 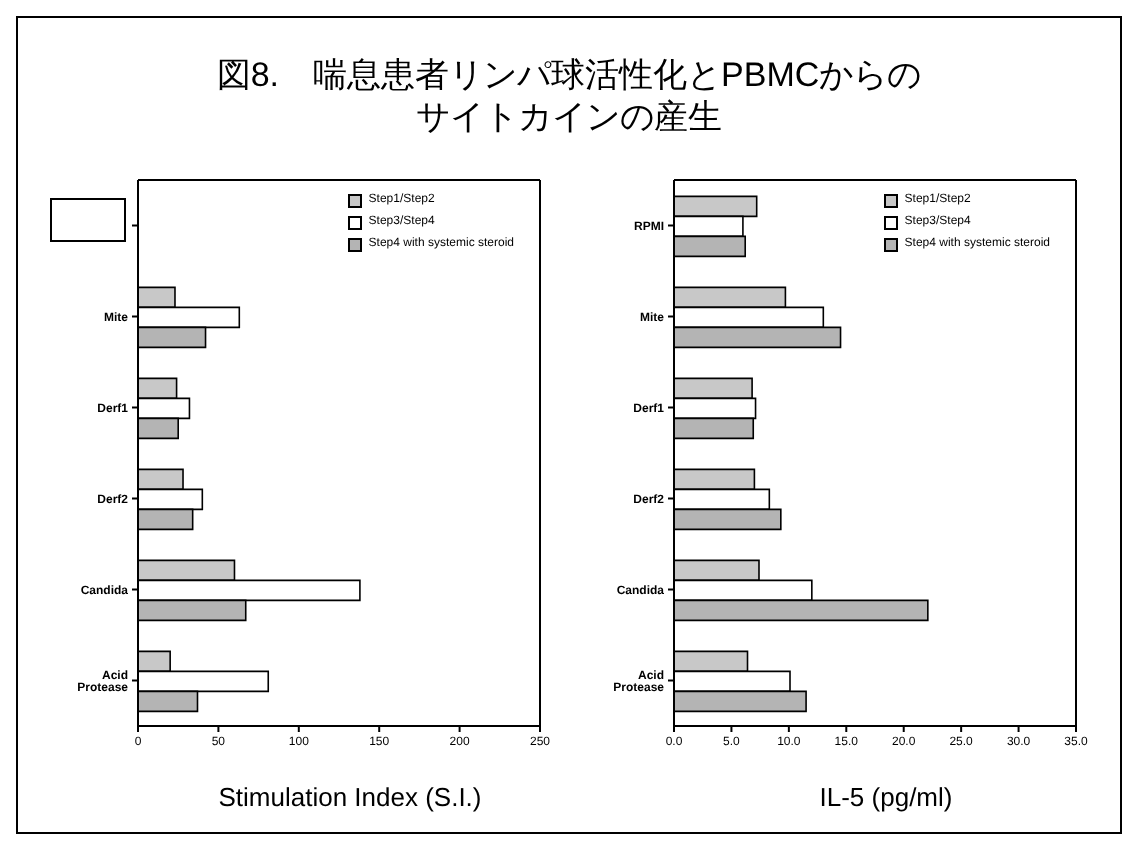 What do you see at coordinates (886, 797) in the screenshot?
I see `x-axis-title: IL-5 (pg/ml)` at bounding box center [886, 797].